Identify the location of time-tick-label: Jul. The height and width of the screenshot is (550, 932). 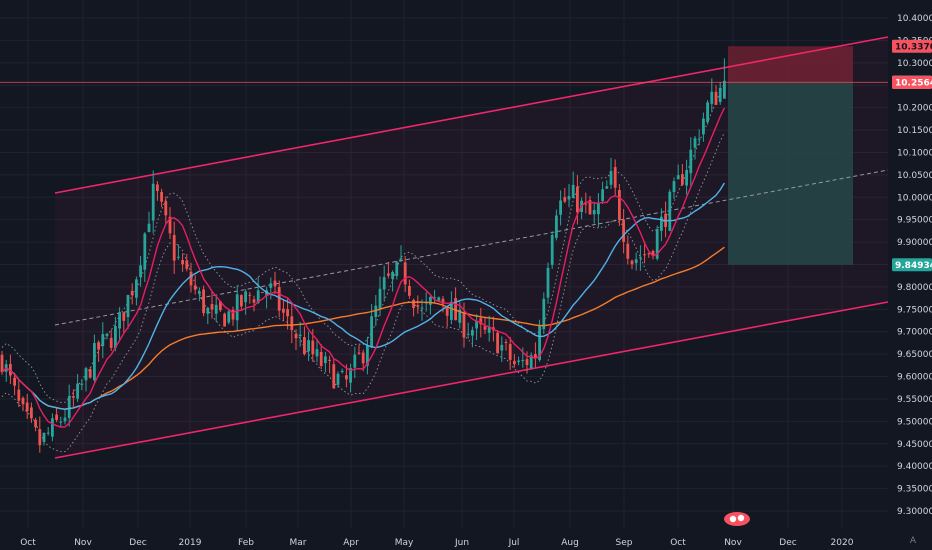
(514, 543).